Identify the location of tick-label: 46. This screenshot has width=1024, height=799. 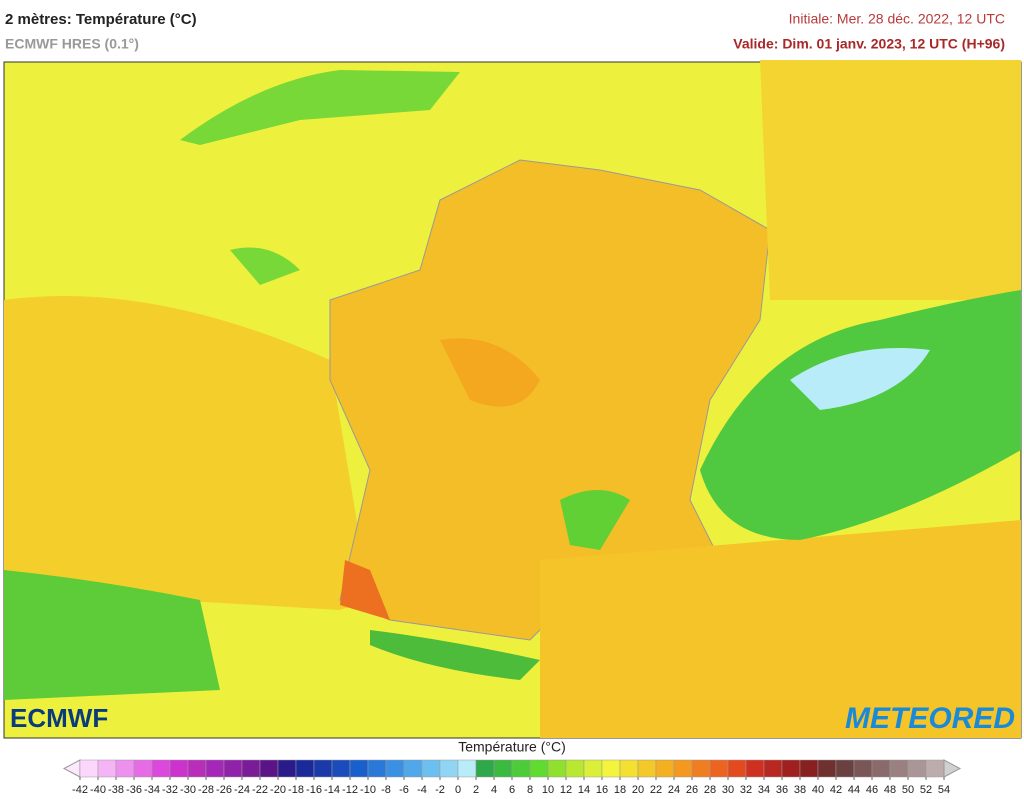
(872, 790).